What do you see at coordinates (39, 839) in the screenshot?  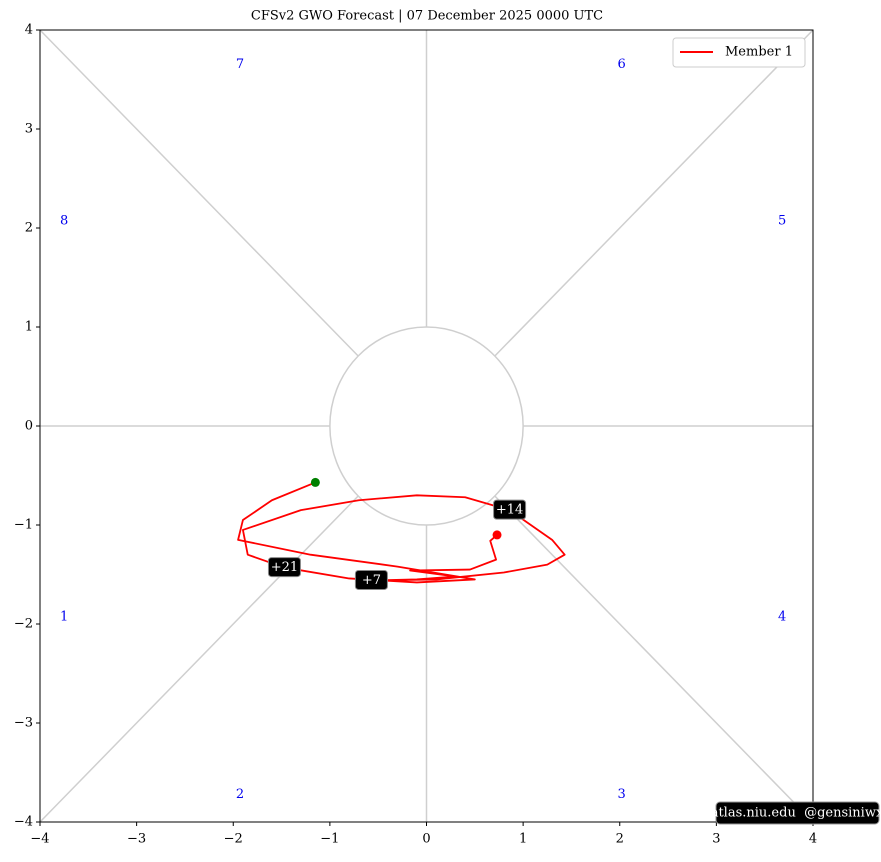 I see `x-tick-label: −4` at bounding box center [39, 839].